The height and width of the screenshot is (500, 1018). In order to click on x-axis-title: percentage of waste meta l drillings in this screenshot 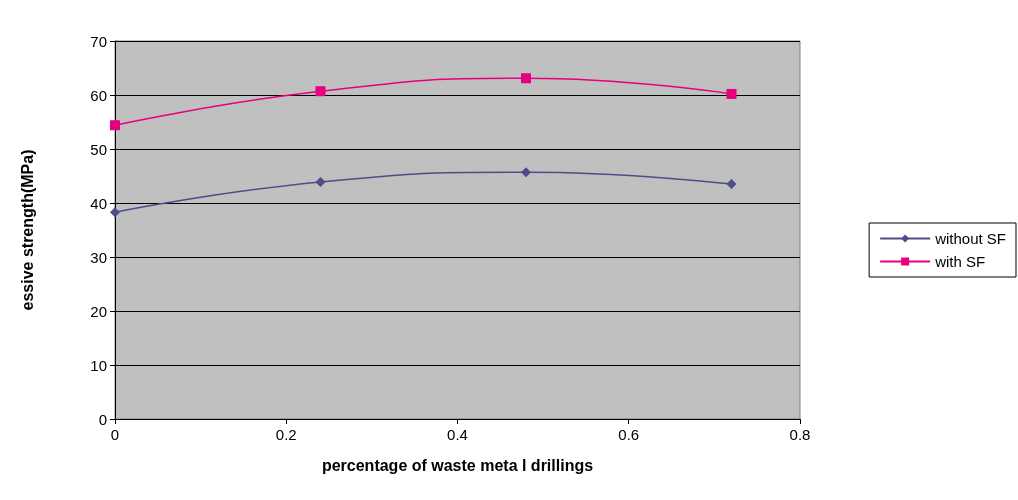, I will do `click(457, 465)`.